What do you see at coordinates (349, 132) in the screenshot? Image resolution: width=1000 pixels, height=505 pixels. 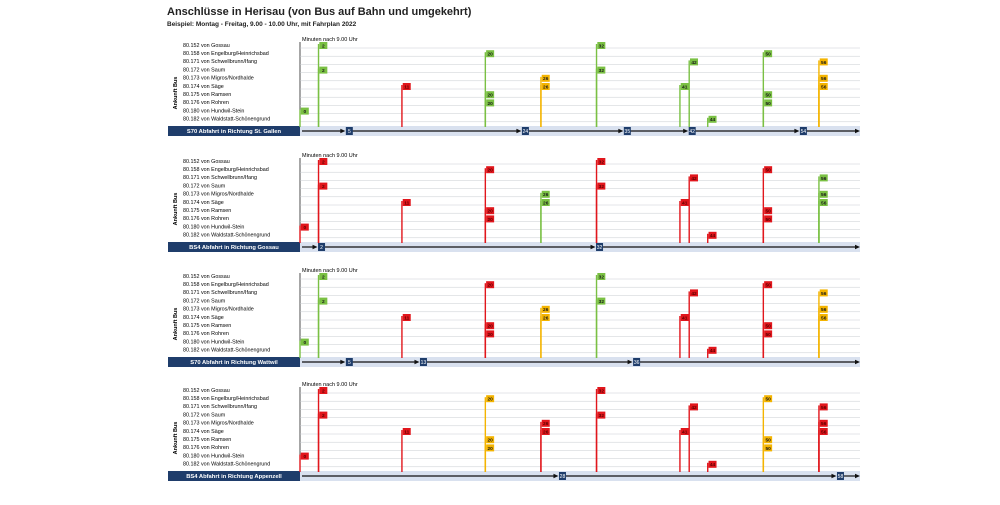 I see `train-tick-label: 5` at bounding box center [349, 132].